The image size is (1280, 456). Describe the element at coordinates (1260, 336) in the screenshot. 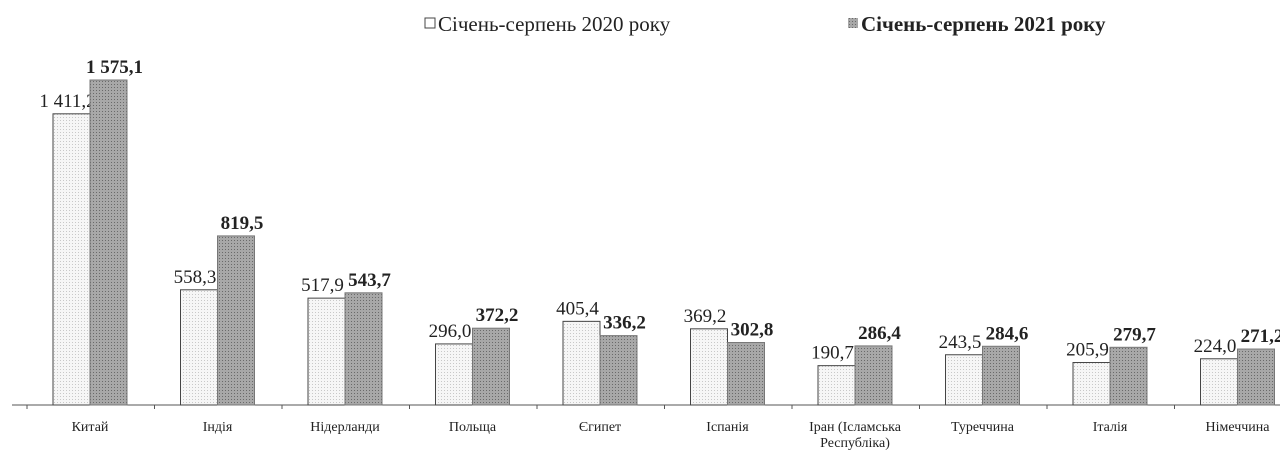

I see `data-label: 271,2` at that location.